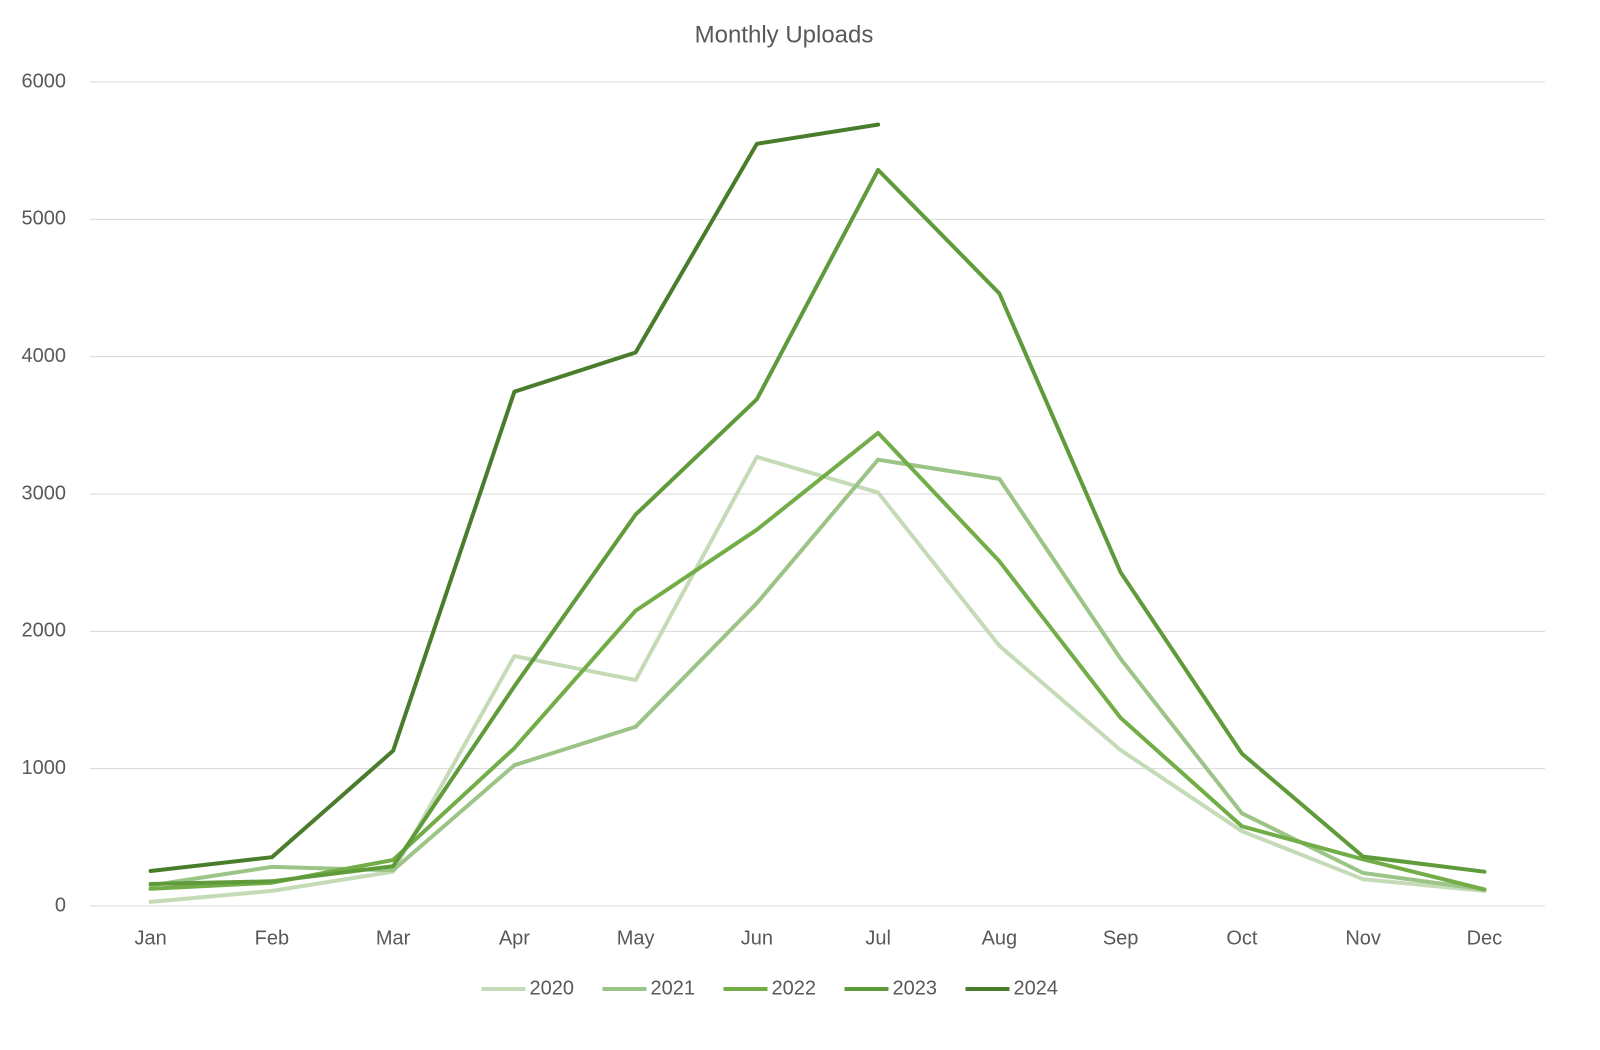 This screenshot has height=1050, width=1600. What do you see at coordinates (44, 768) in the screenshot?
I see `y-tick-label: 1000` at bounding box center [44, 768].